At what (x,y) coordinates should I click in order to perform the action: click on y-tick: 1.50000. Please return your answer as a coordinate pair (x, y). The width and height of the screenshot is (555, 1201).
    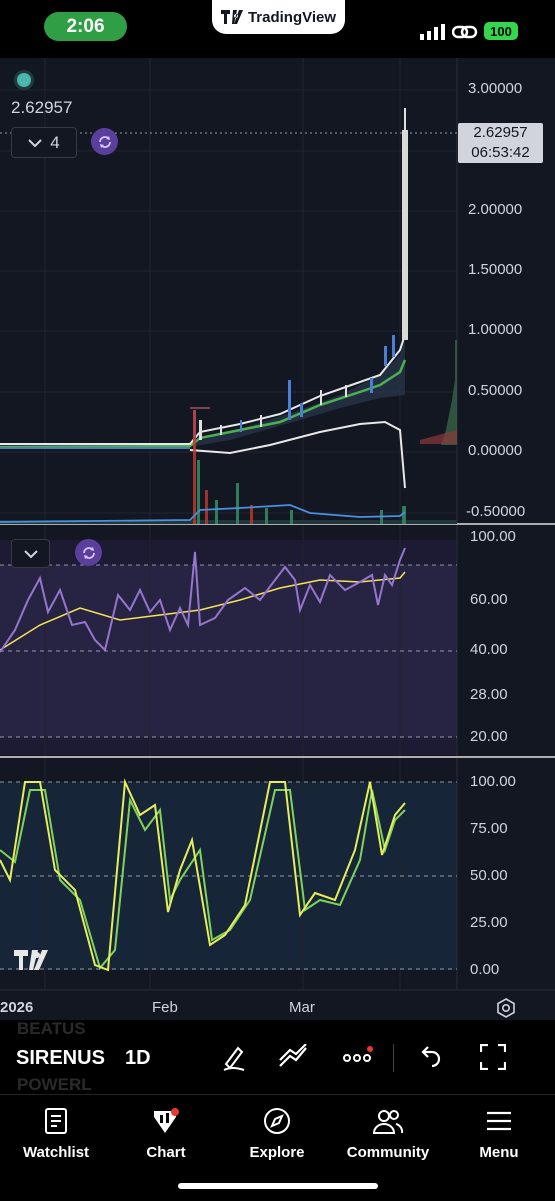
    Looking at the image, I should click on (495, 269).